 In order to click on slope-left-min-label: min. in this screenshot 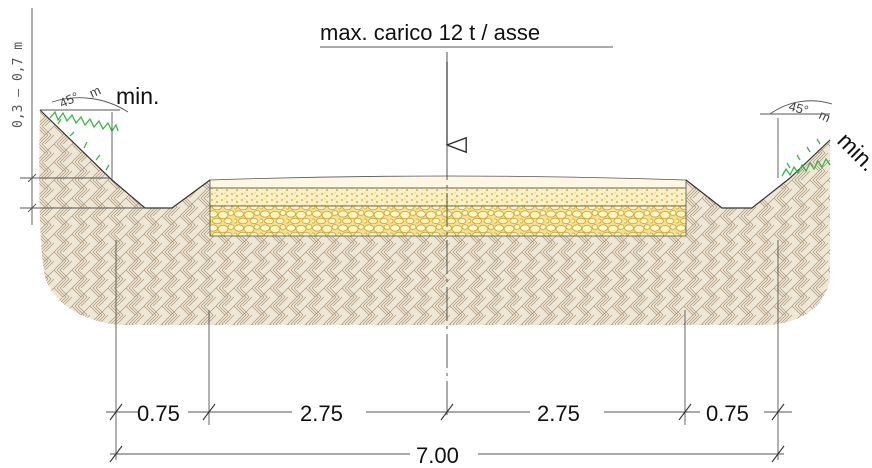, I will do `click(137, 96)`.